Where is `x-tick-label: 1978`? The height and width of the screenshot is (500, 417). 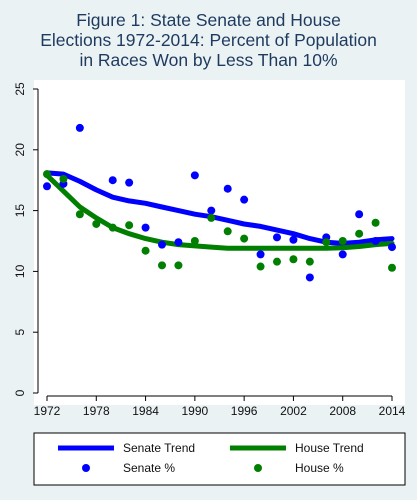 x-tick-label: 1978 is located at coordinates (96, 411).